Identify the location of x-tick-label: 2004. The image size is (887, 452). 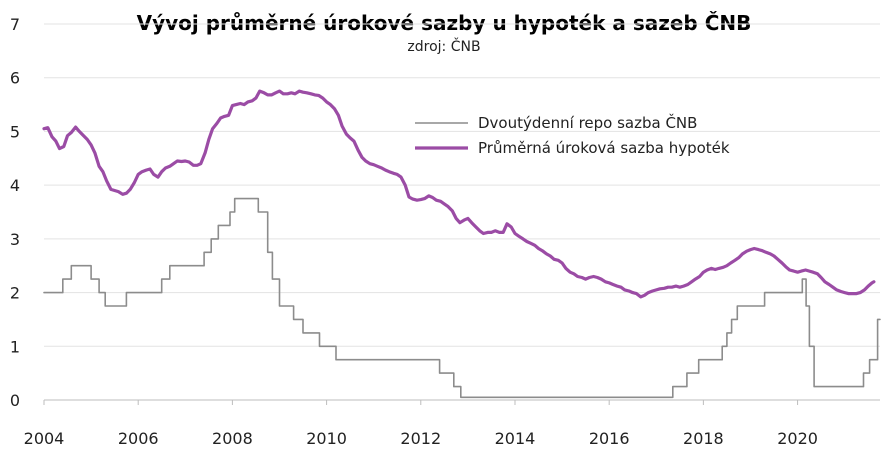
(44, 438).